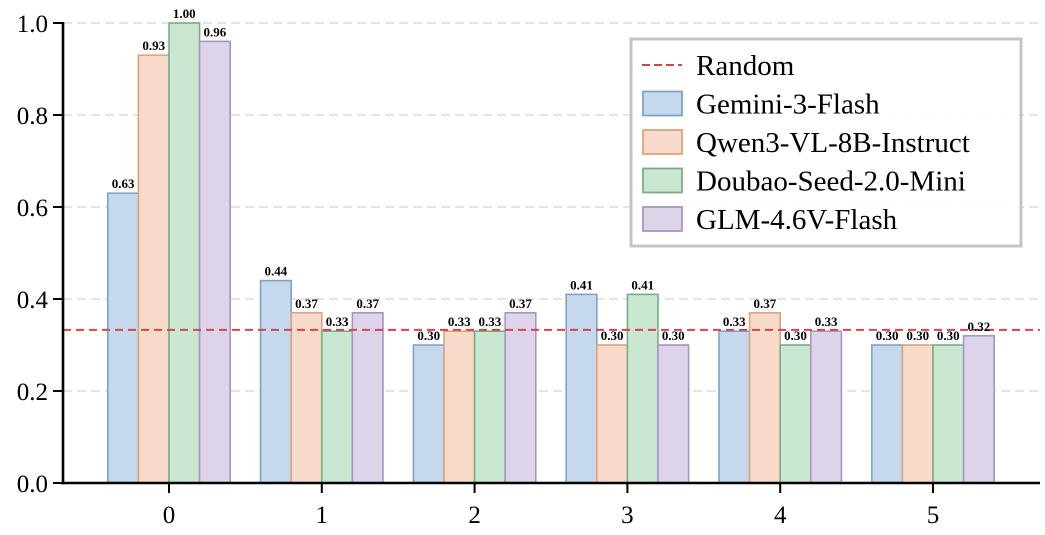  I want to click on legend-label: Random, so click(745, 66).